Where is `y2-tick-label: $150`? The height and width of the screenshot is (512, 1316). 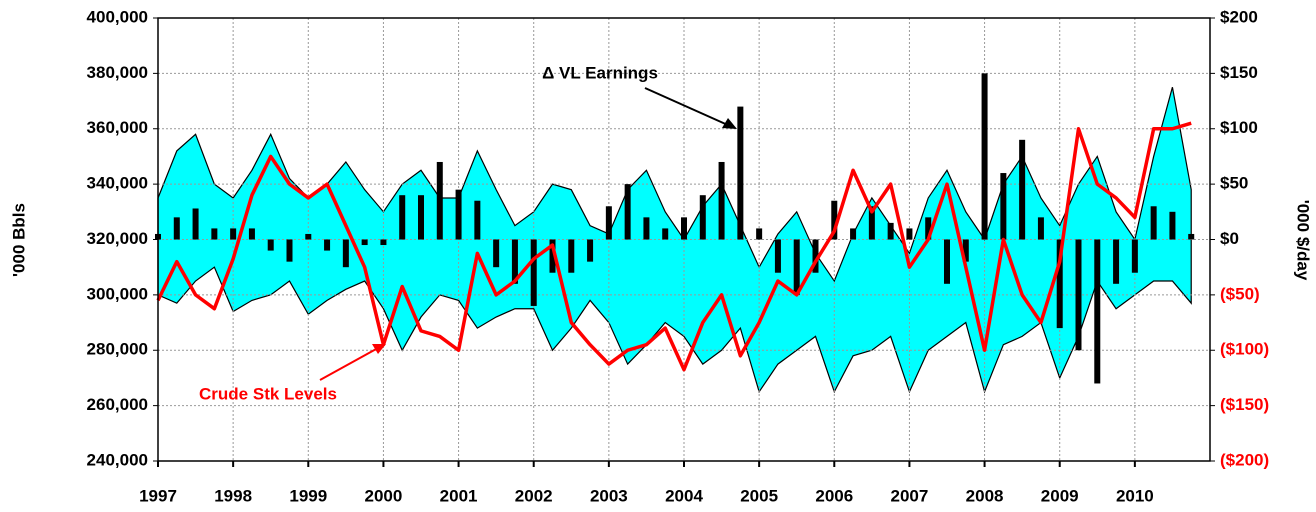 y2-tick-label: $150 is located at coordinates (1239, 72).